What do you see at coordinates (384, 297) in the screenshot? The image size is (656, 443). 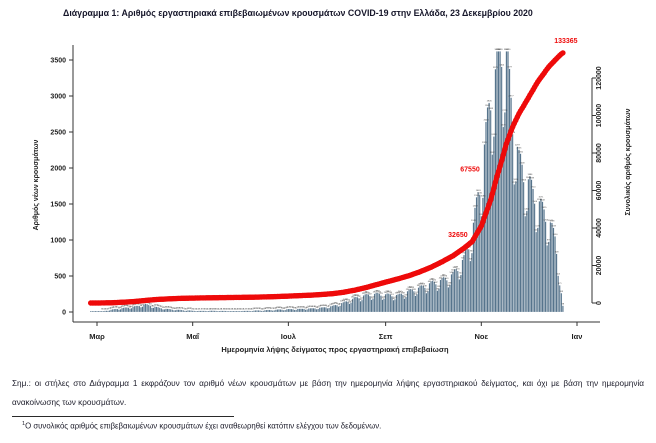 I see `bar-value-label: 186` at bounding box center [384, 297].